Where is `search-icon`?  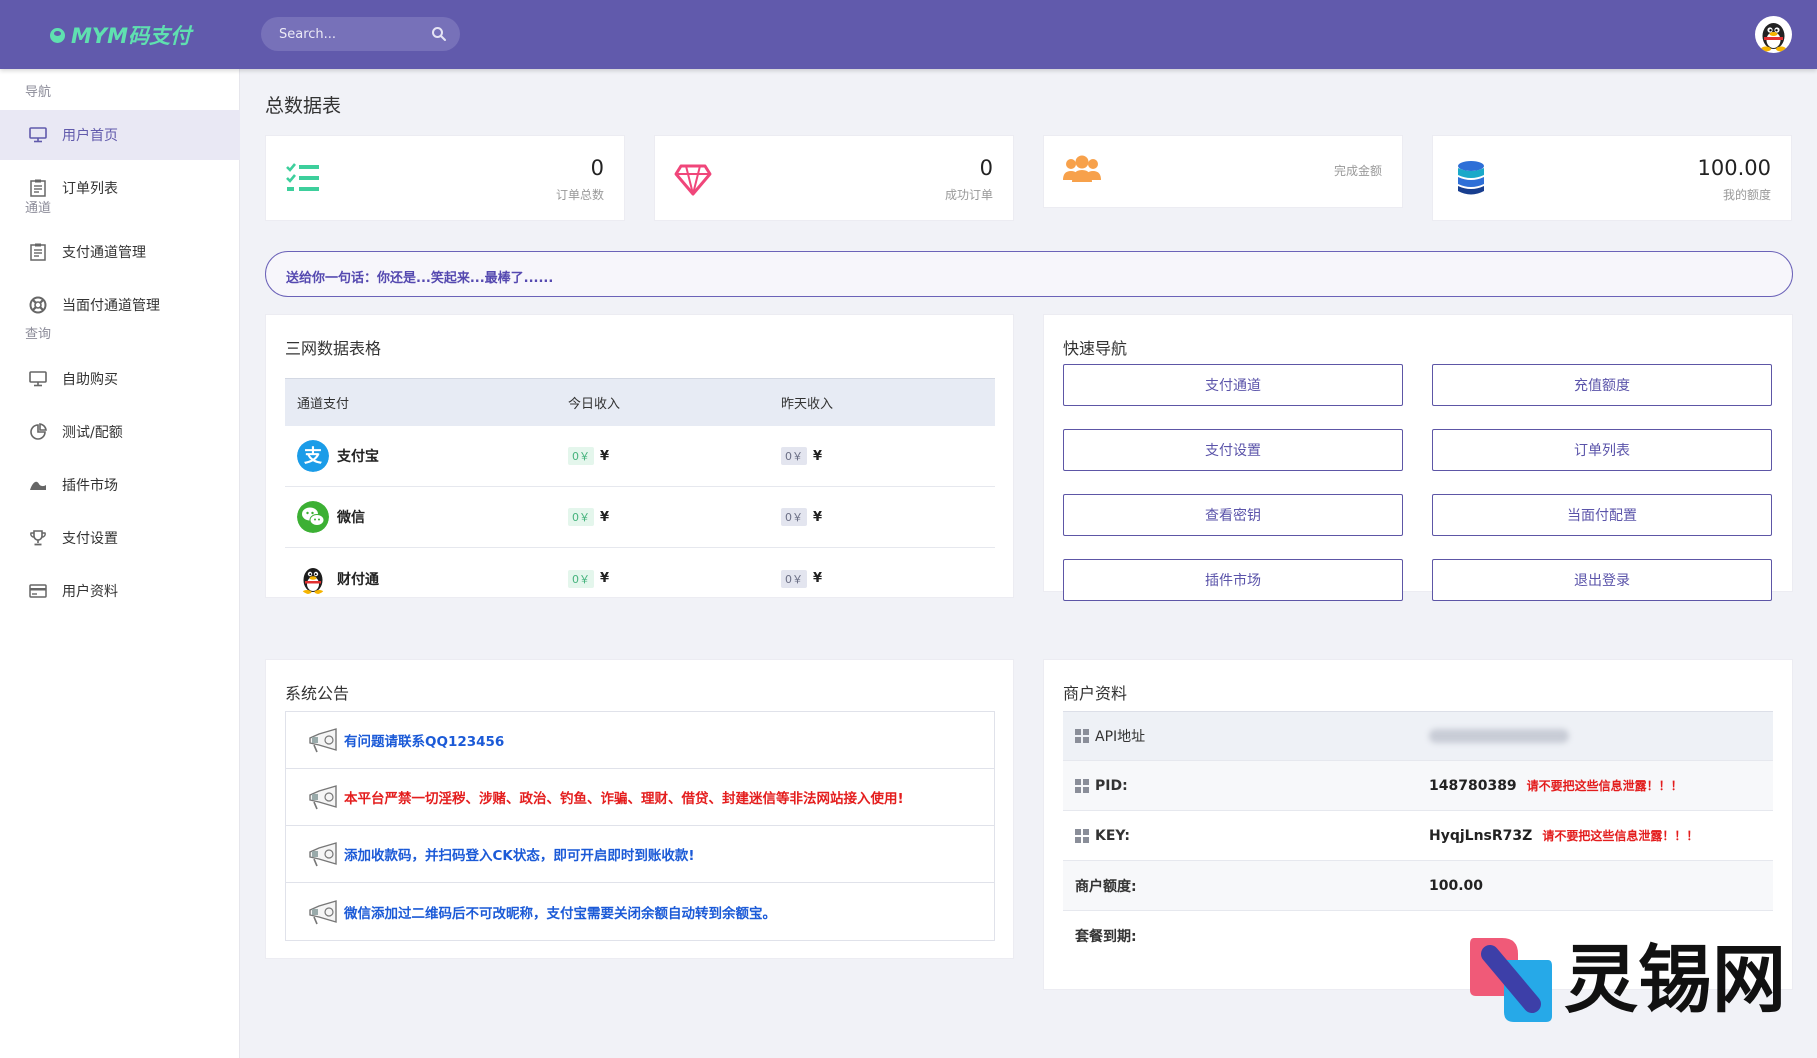
search-icon is located at coordinates (439, 34).